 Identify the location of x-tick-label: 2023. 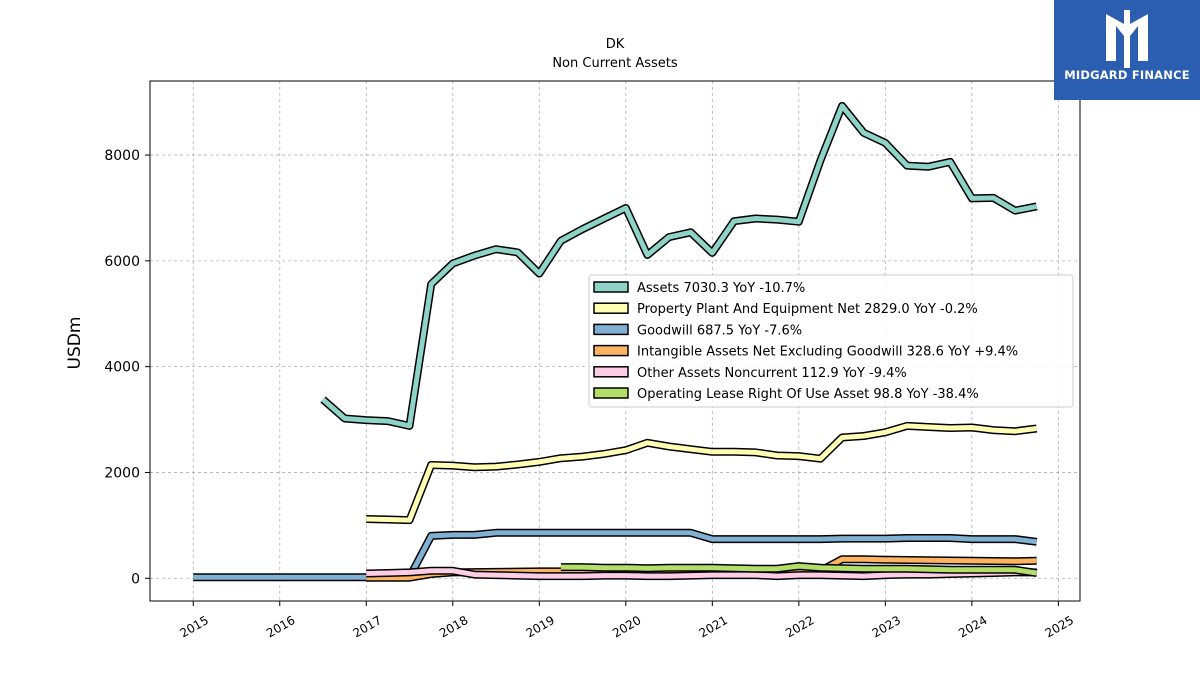
(886, 626).